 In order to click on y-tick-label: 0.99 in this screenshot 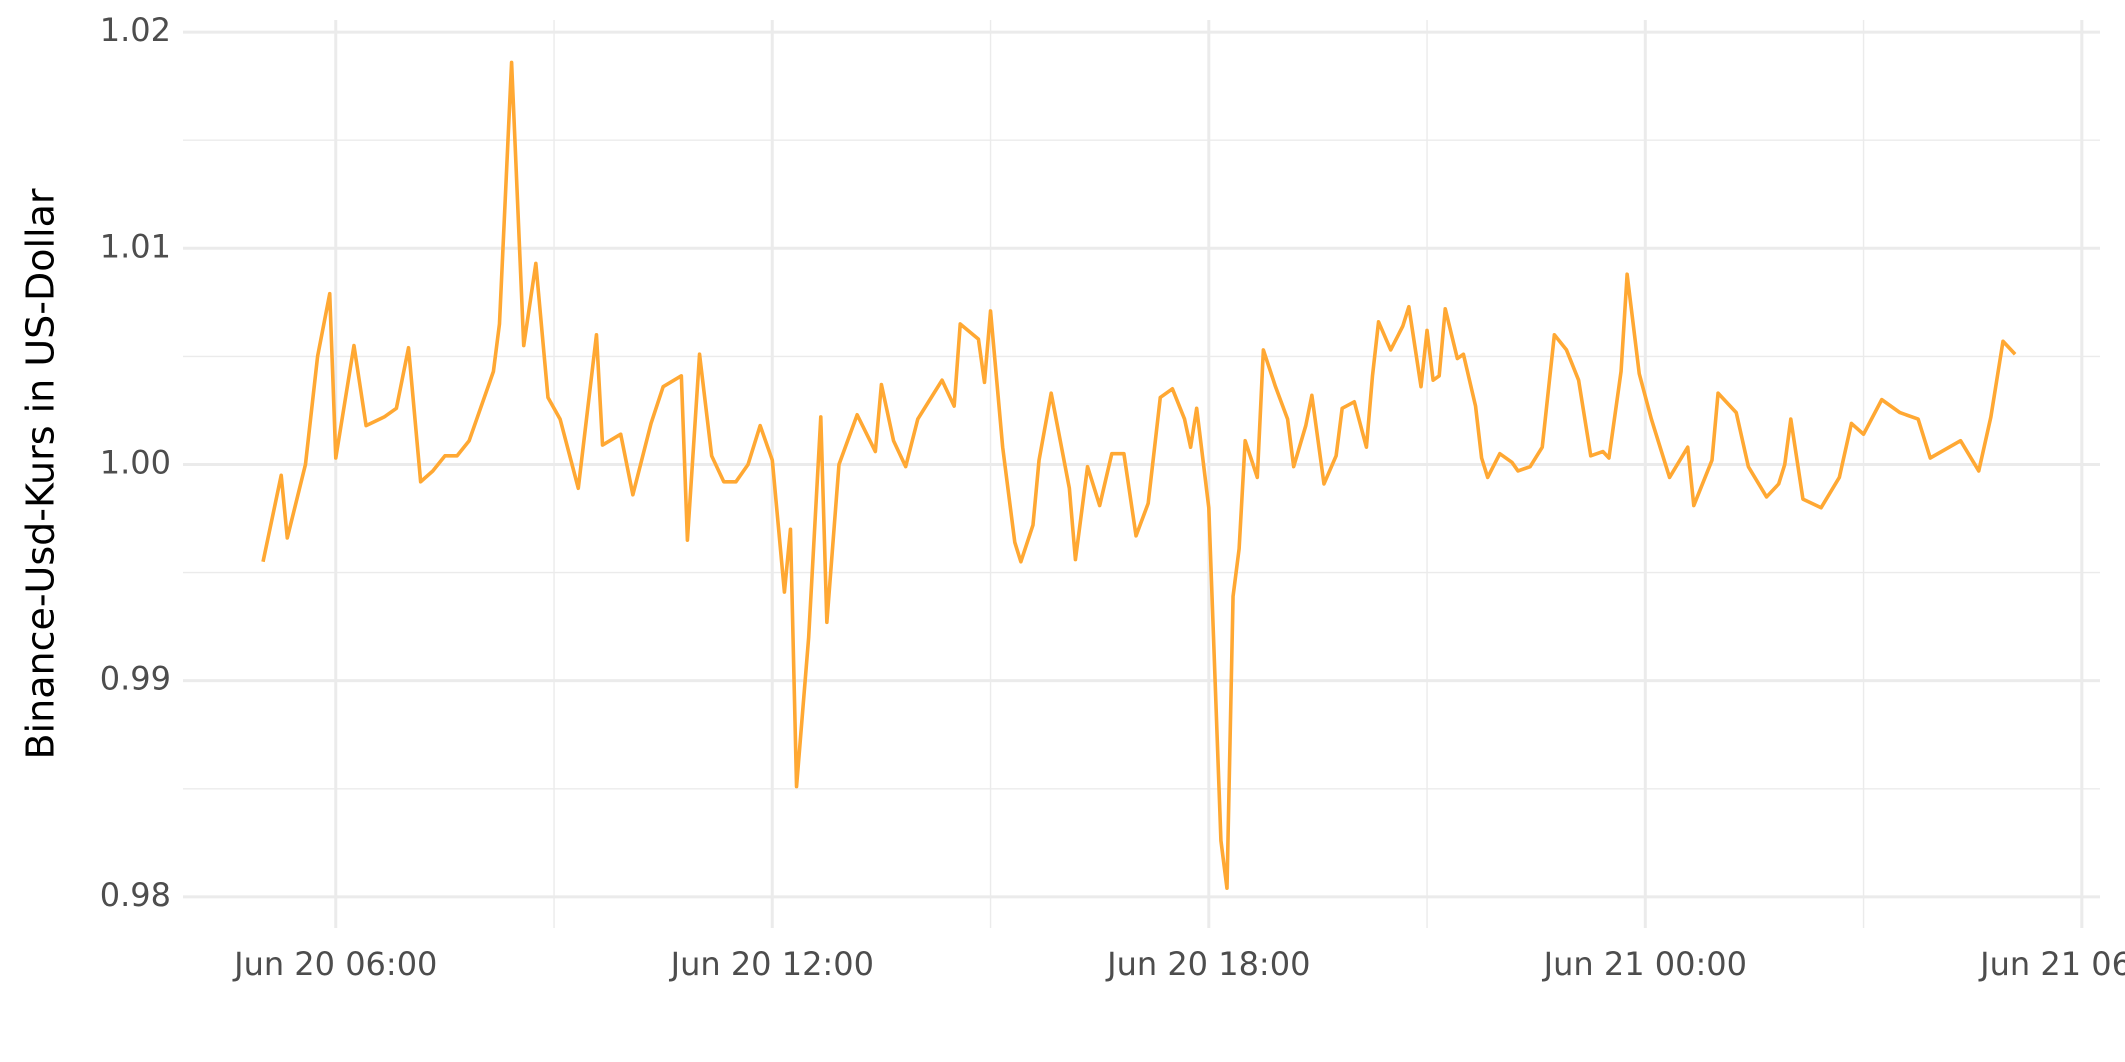, I will do `click(135, 679)`.